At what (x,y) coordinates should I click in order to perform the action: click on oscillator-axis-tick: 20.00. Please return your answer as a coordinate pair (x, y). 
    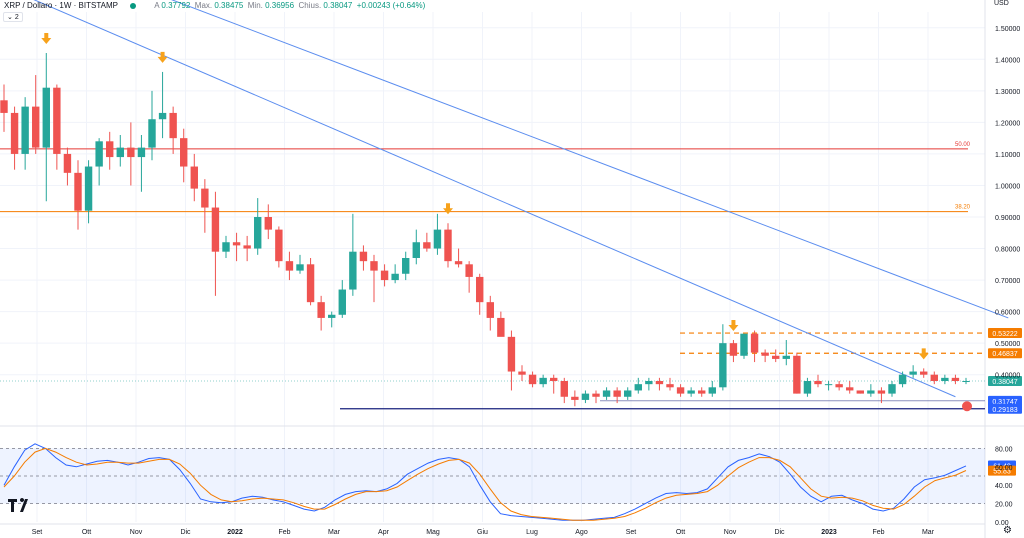
    Looking at the image, I should click on (1004, 505).